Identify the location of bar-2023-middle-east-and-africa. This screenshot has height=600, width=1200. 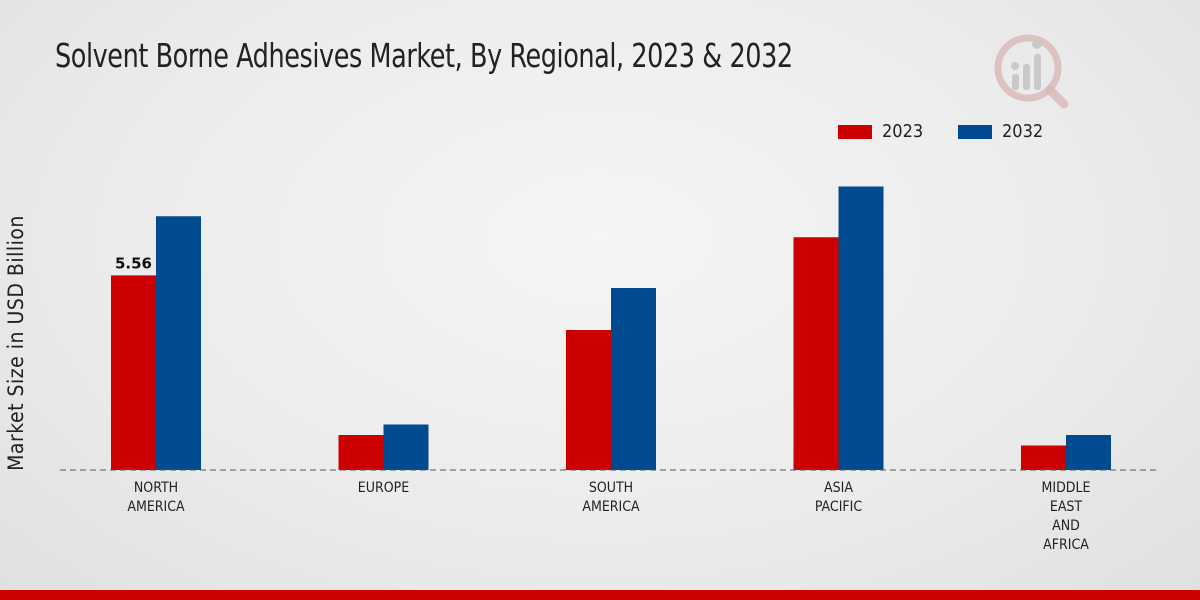
(1043, 457).